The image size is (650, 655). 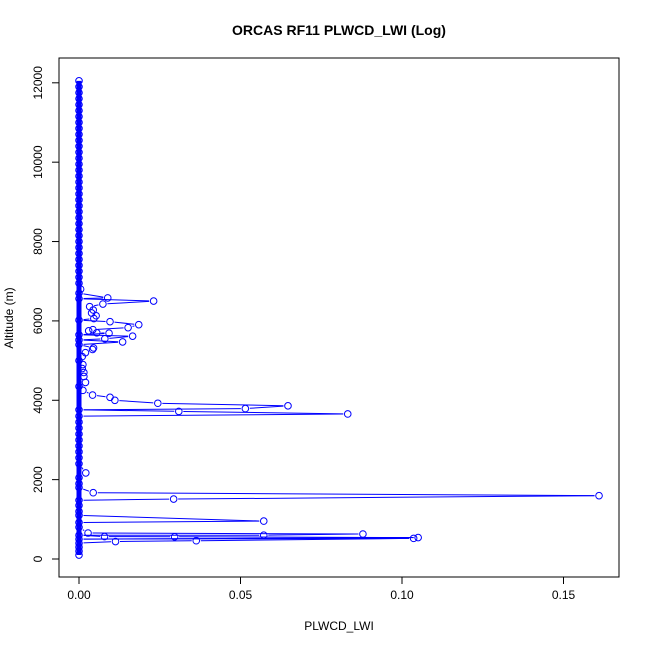 I want to click on x-tick-label: 0.00, so click(x=79, y=595).